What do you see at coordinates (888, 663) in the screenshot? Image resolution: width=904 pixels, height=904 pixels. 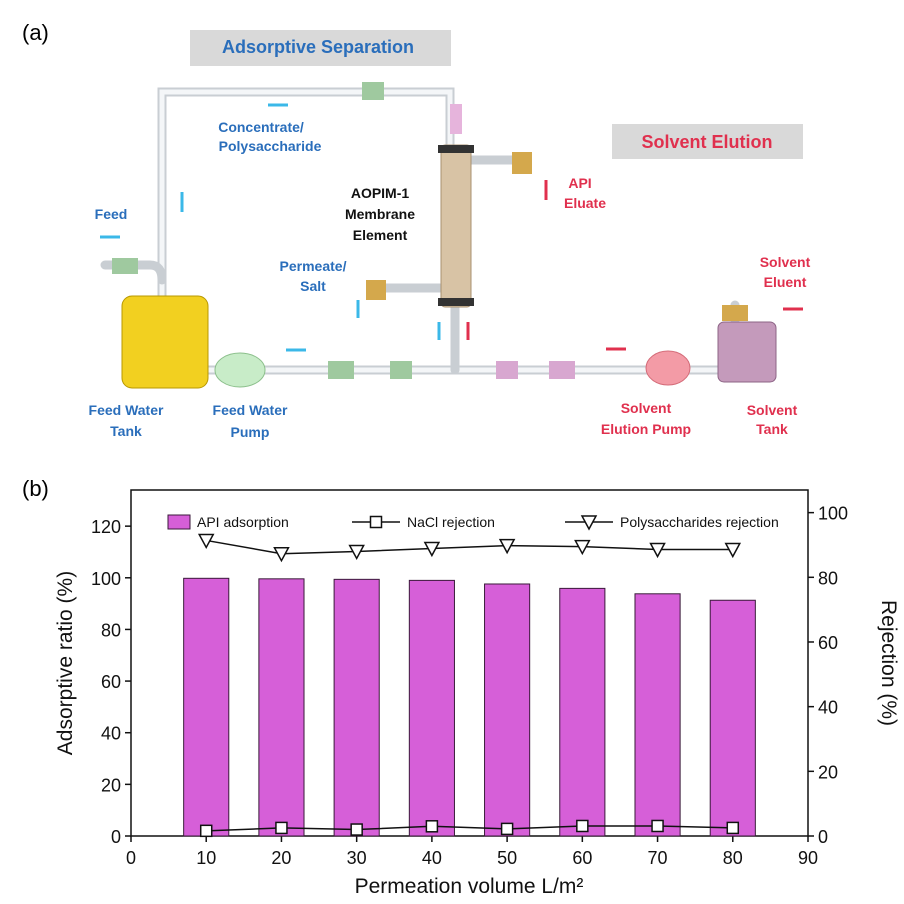 I see `y2-axis-label: Rejection (%)` at bounding box center [888, 663].